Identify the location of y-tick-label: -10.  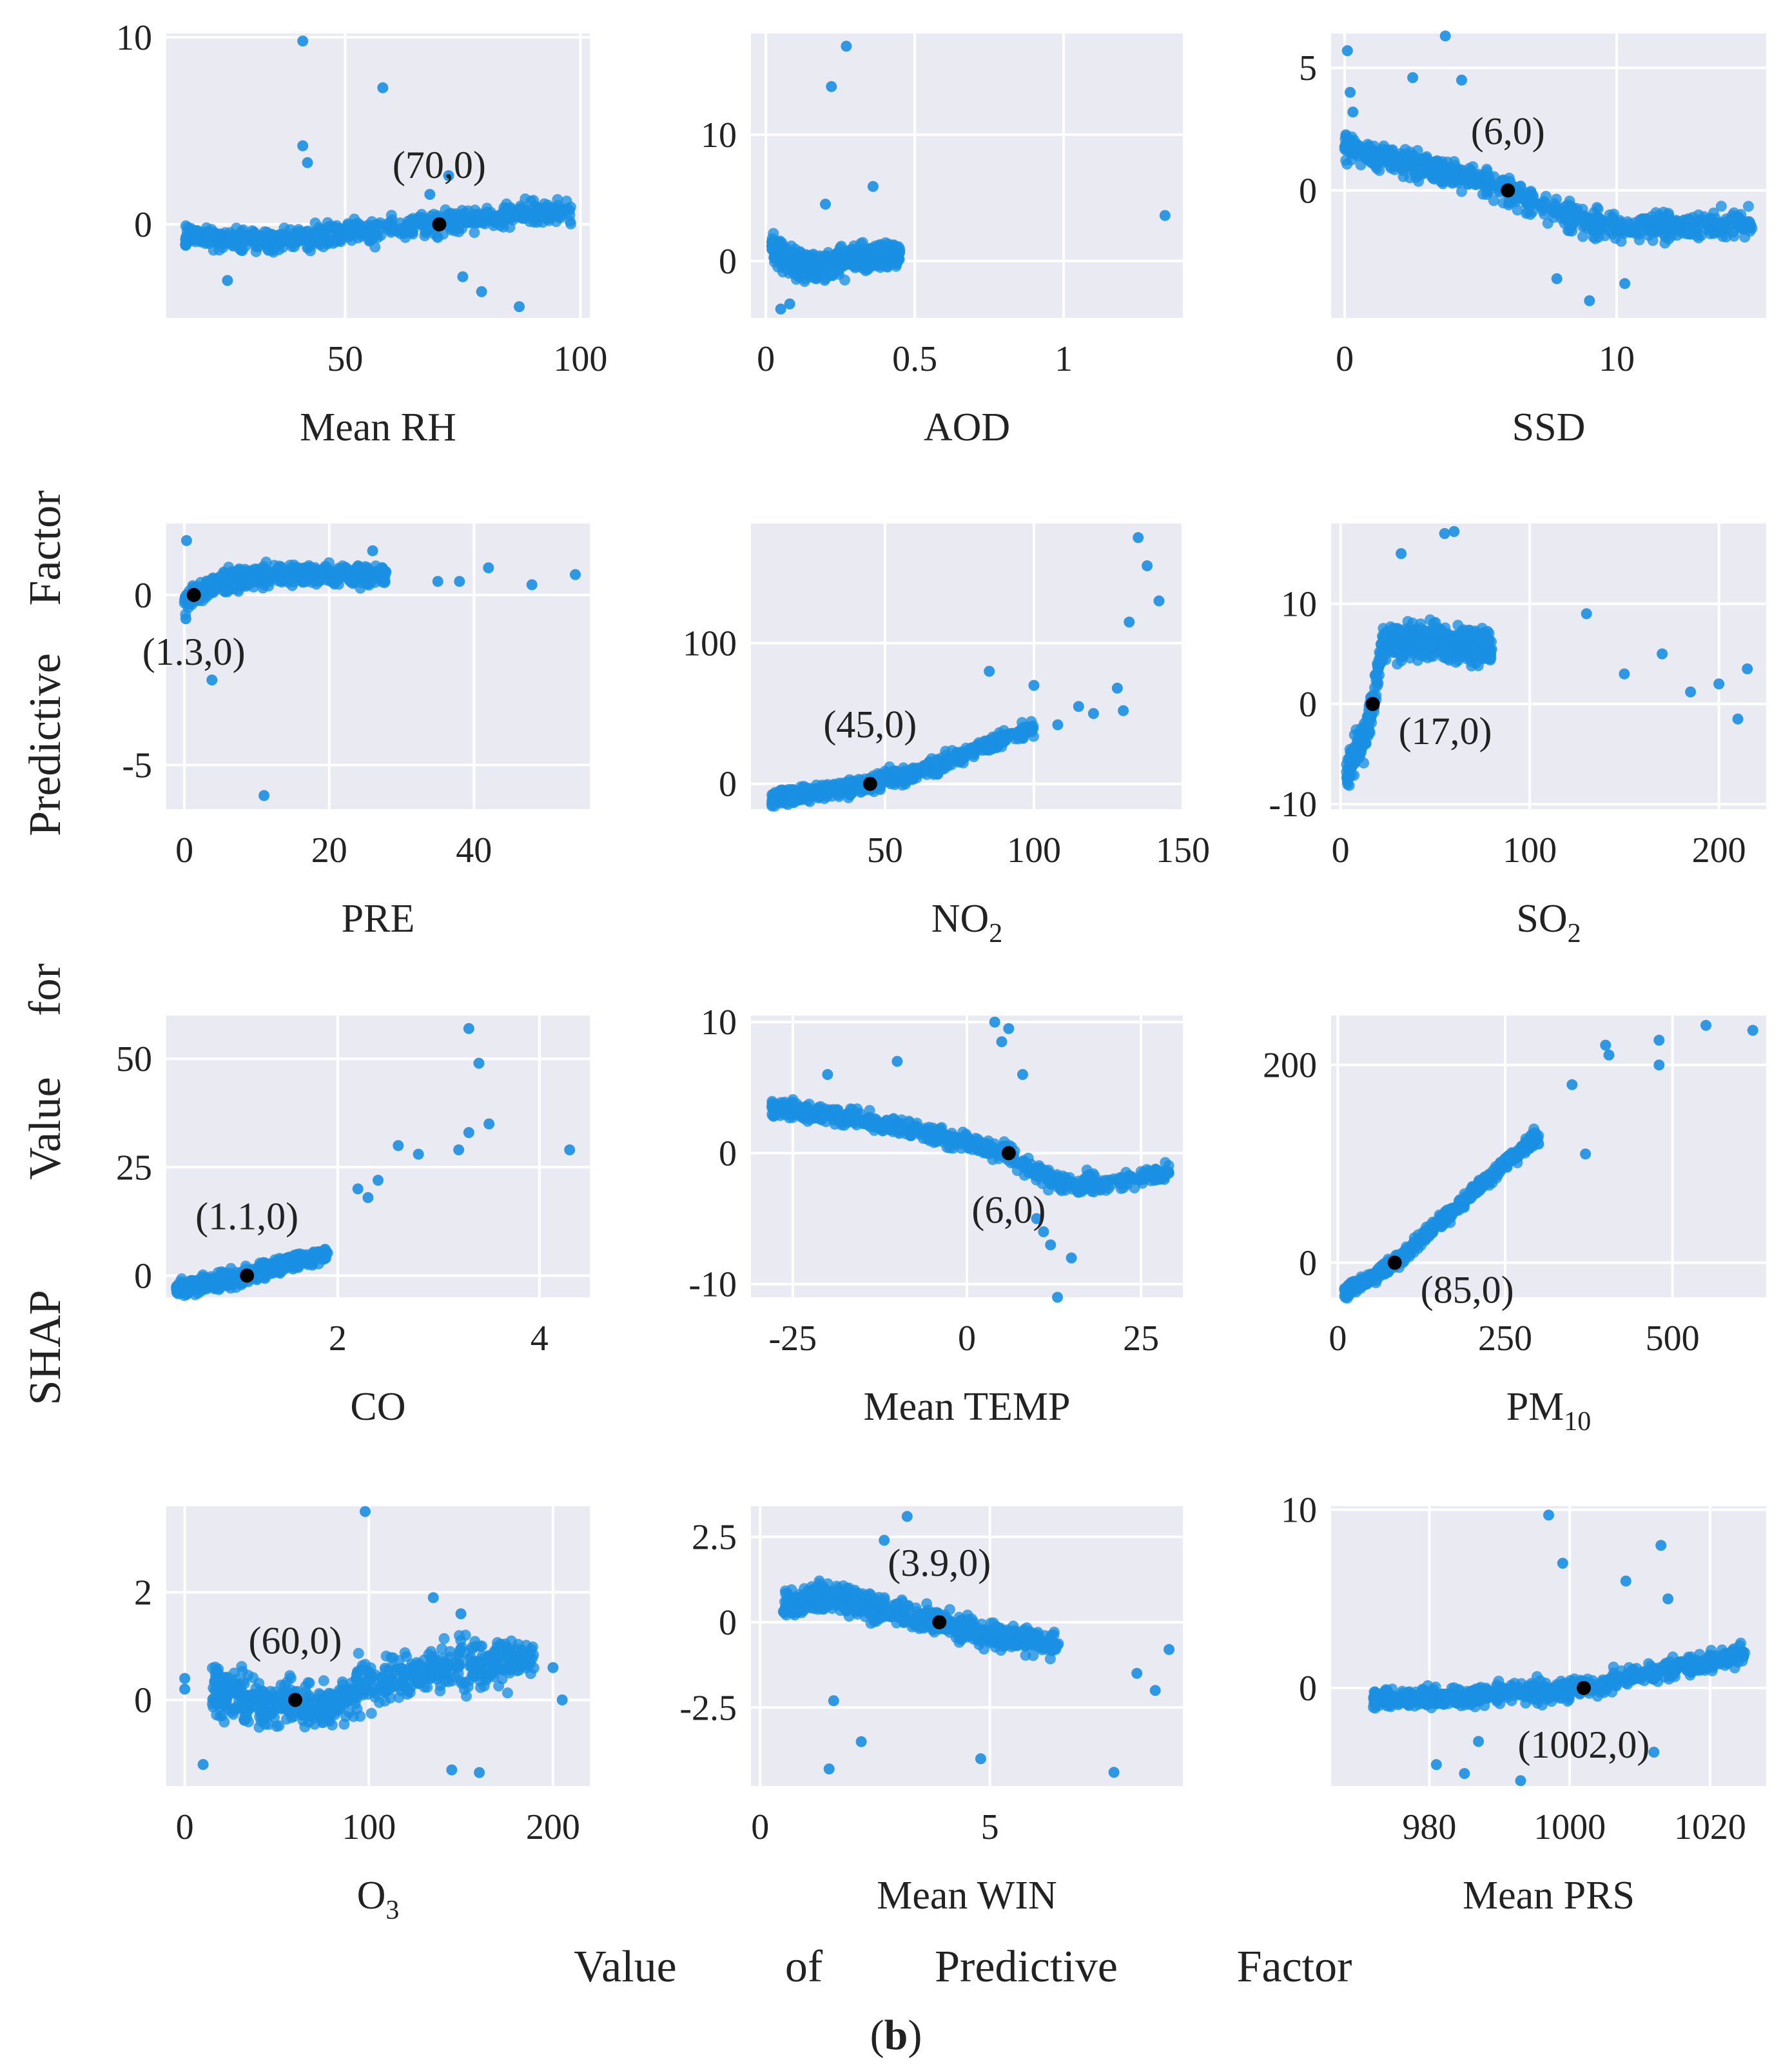
(1293, 805).